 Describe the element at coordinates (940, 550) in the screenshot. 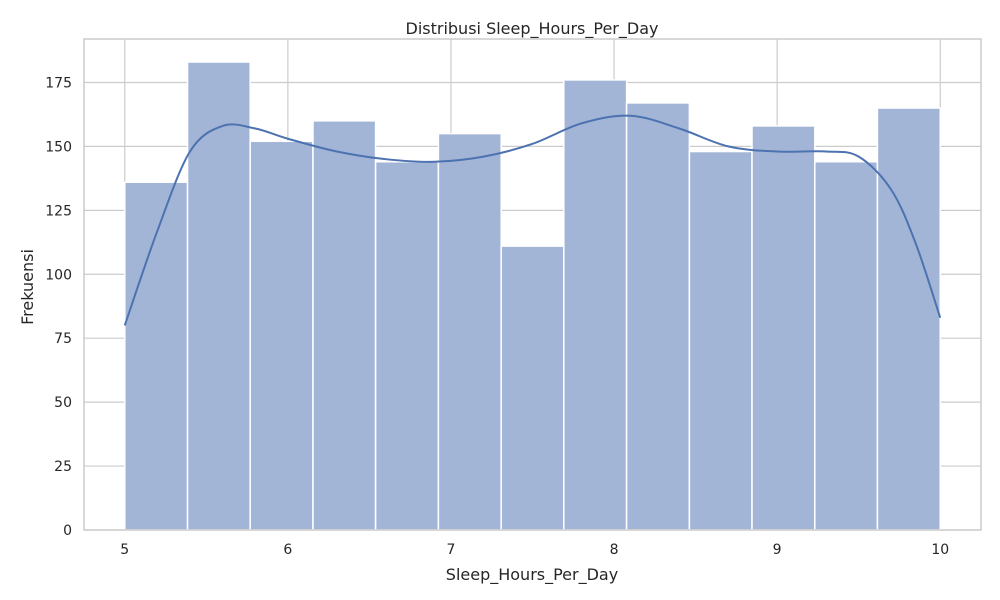

I see `x-tick-label: 10` at that location.